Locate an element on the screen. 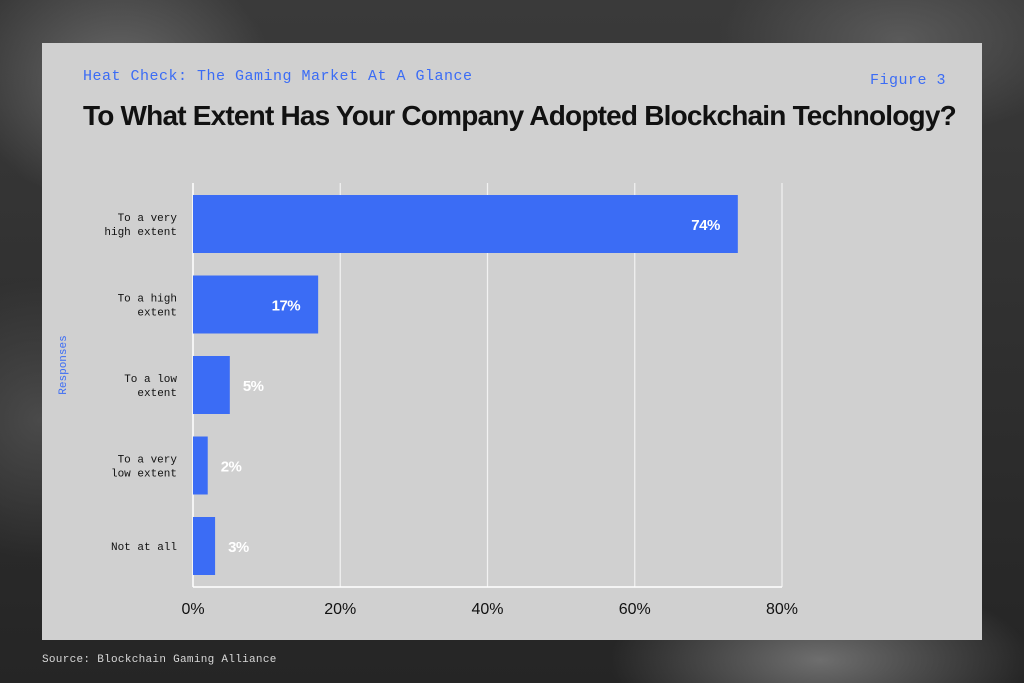 The image size is (1024, 683). x-tick-label: 20% is located at coordinates (340, 609).